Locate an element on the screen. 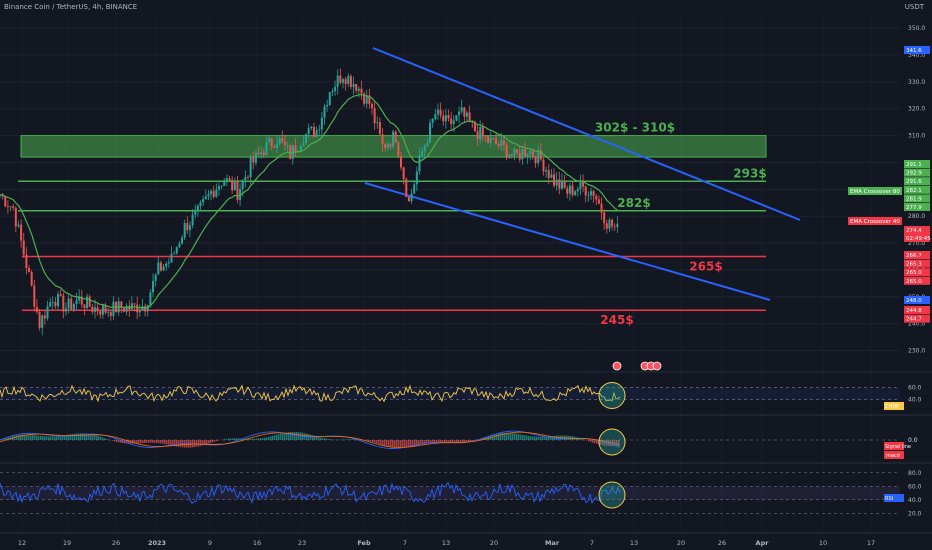  x-tick-label-13: 13 is located at coordinates (634, 543).